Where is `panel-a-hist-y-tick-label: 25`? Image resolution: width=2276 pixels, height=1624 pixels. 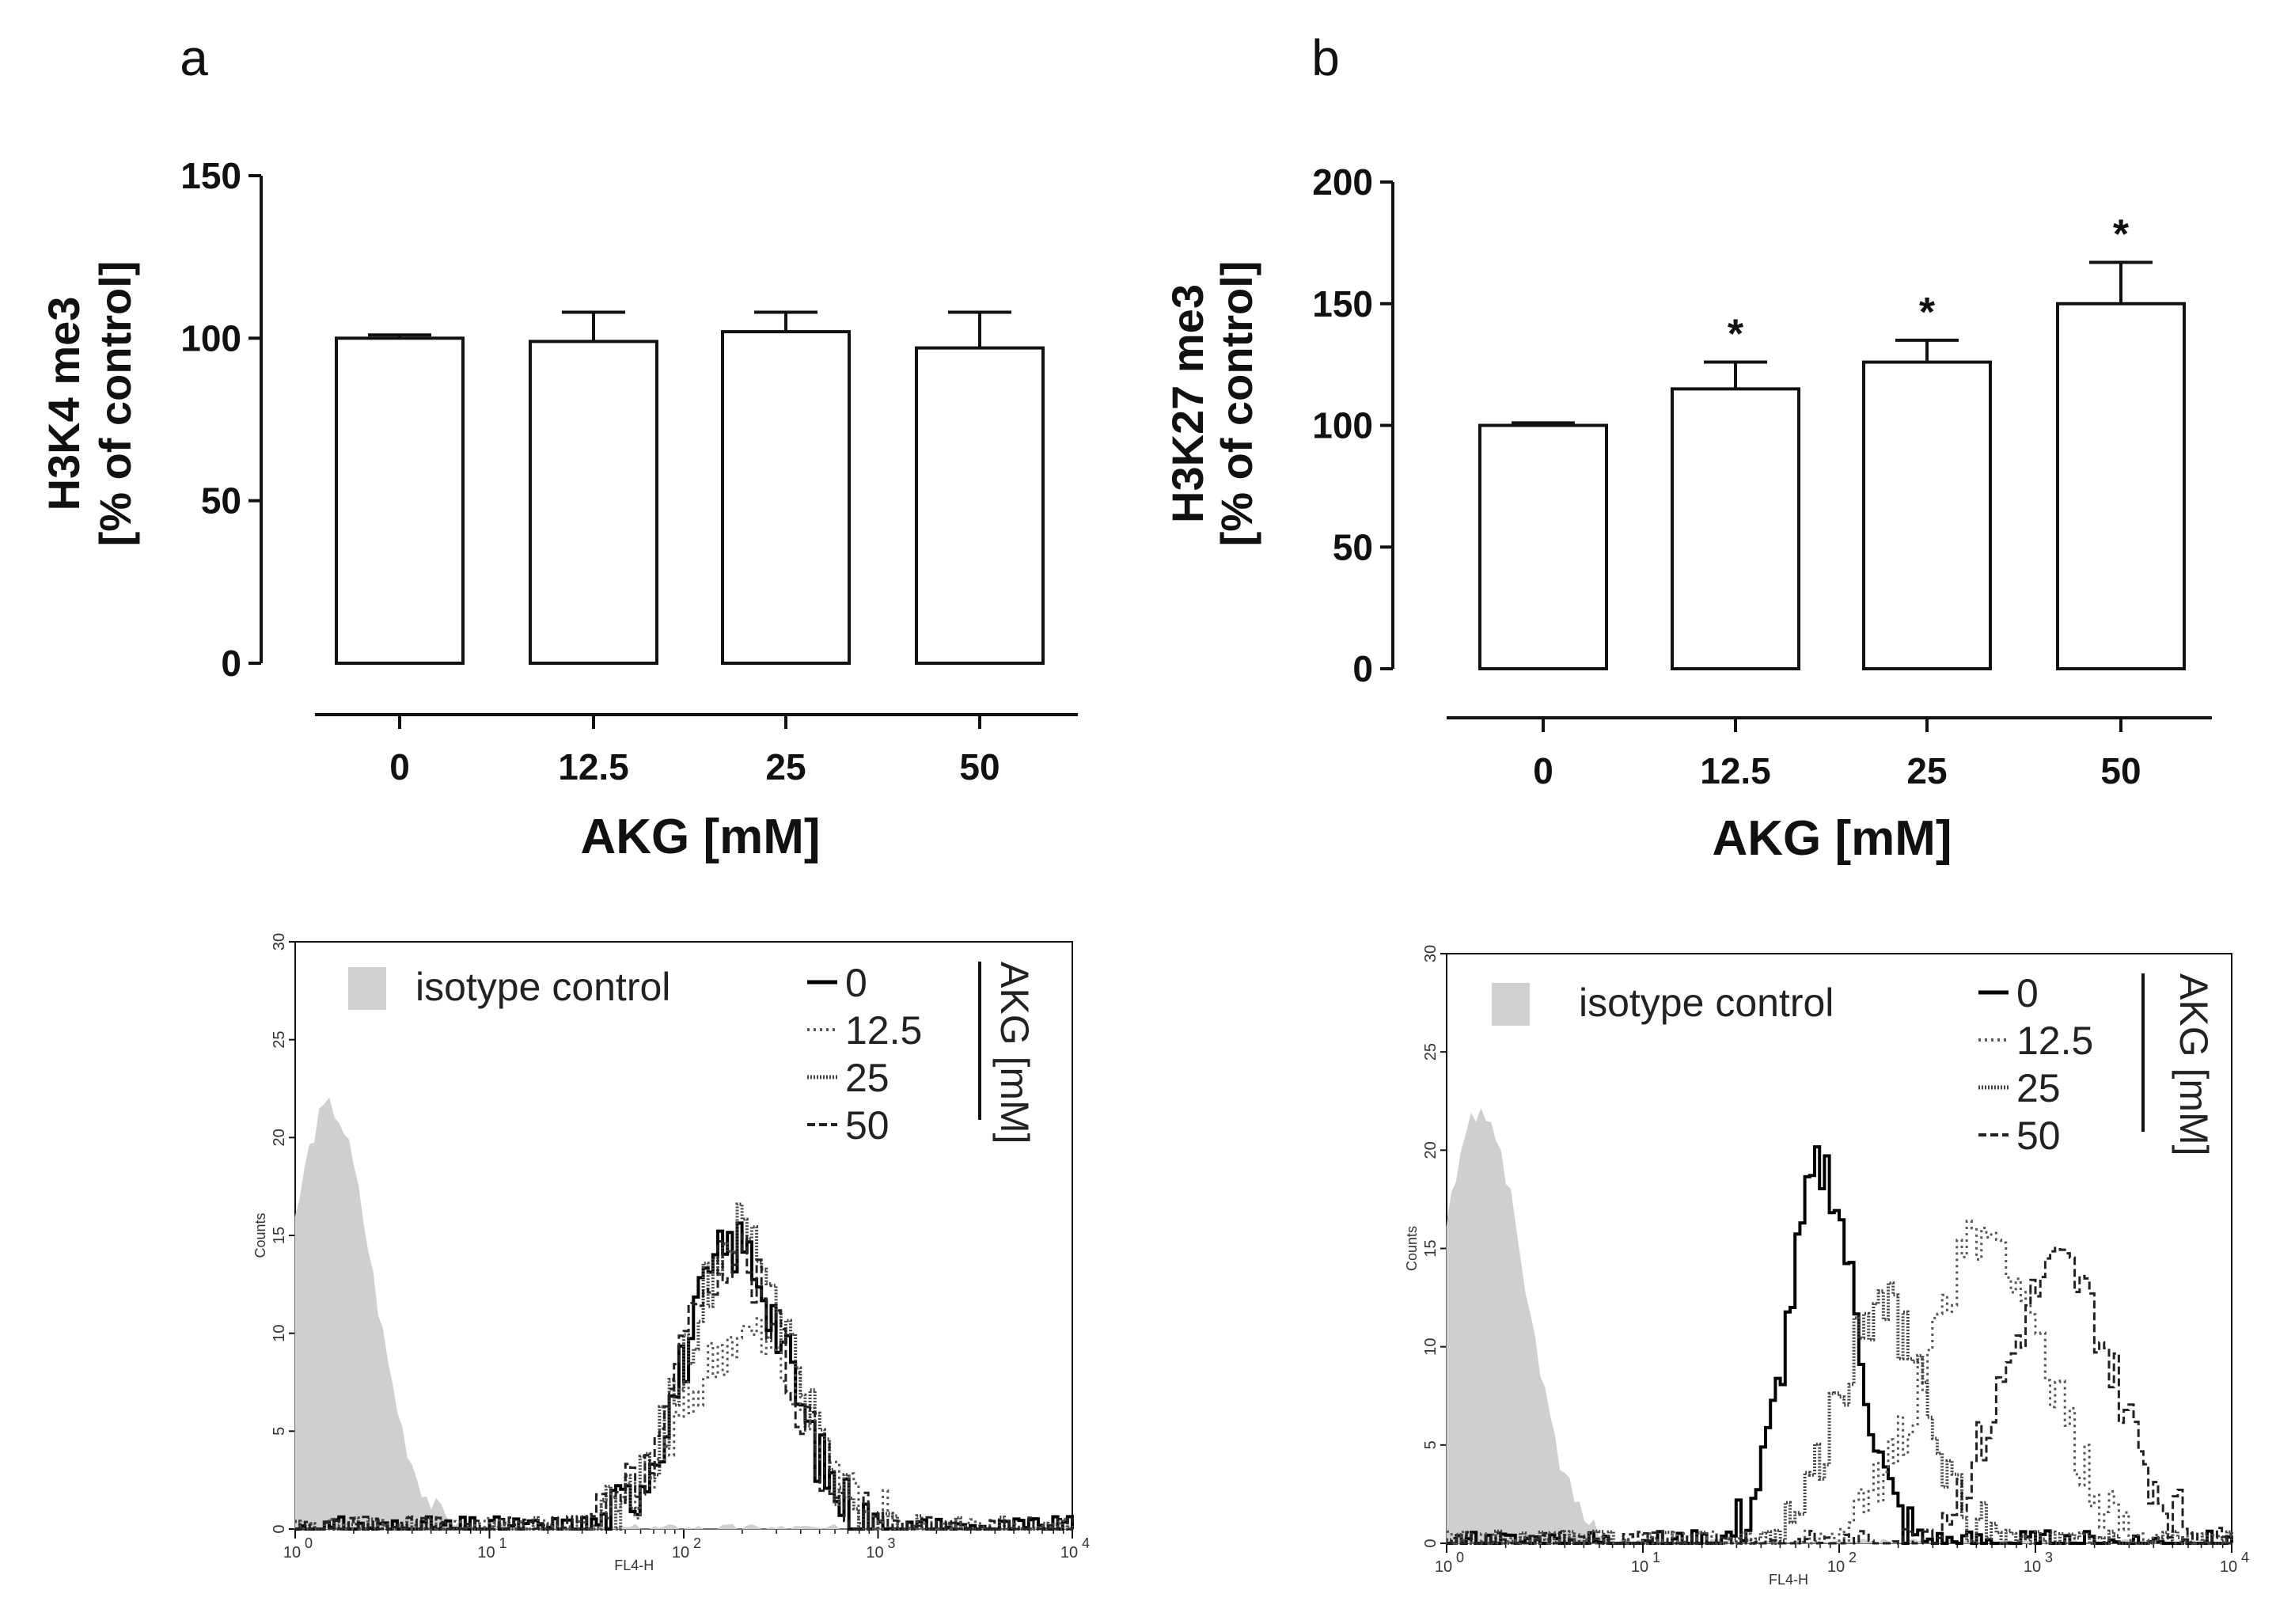
panel-a-hist-y-tick-label: 25 is located at coordinates (279, 1040).